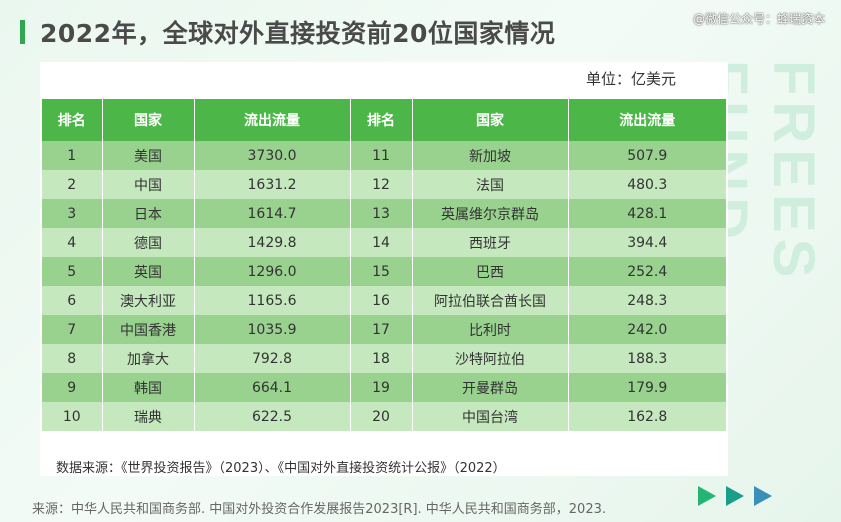  What do you see at coordinates (148, 387) in the screenshot?
I see `cell-country-left: 韩国` at bounding box center [148, 387].